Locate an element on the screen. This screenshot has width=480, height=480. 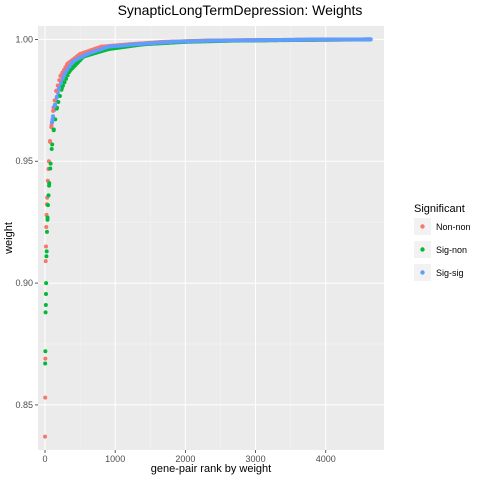
x-tick-label: 2000 is located at coordinates (185, 459).